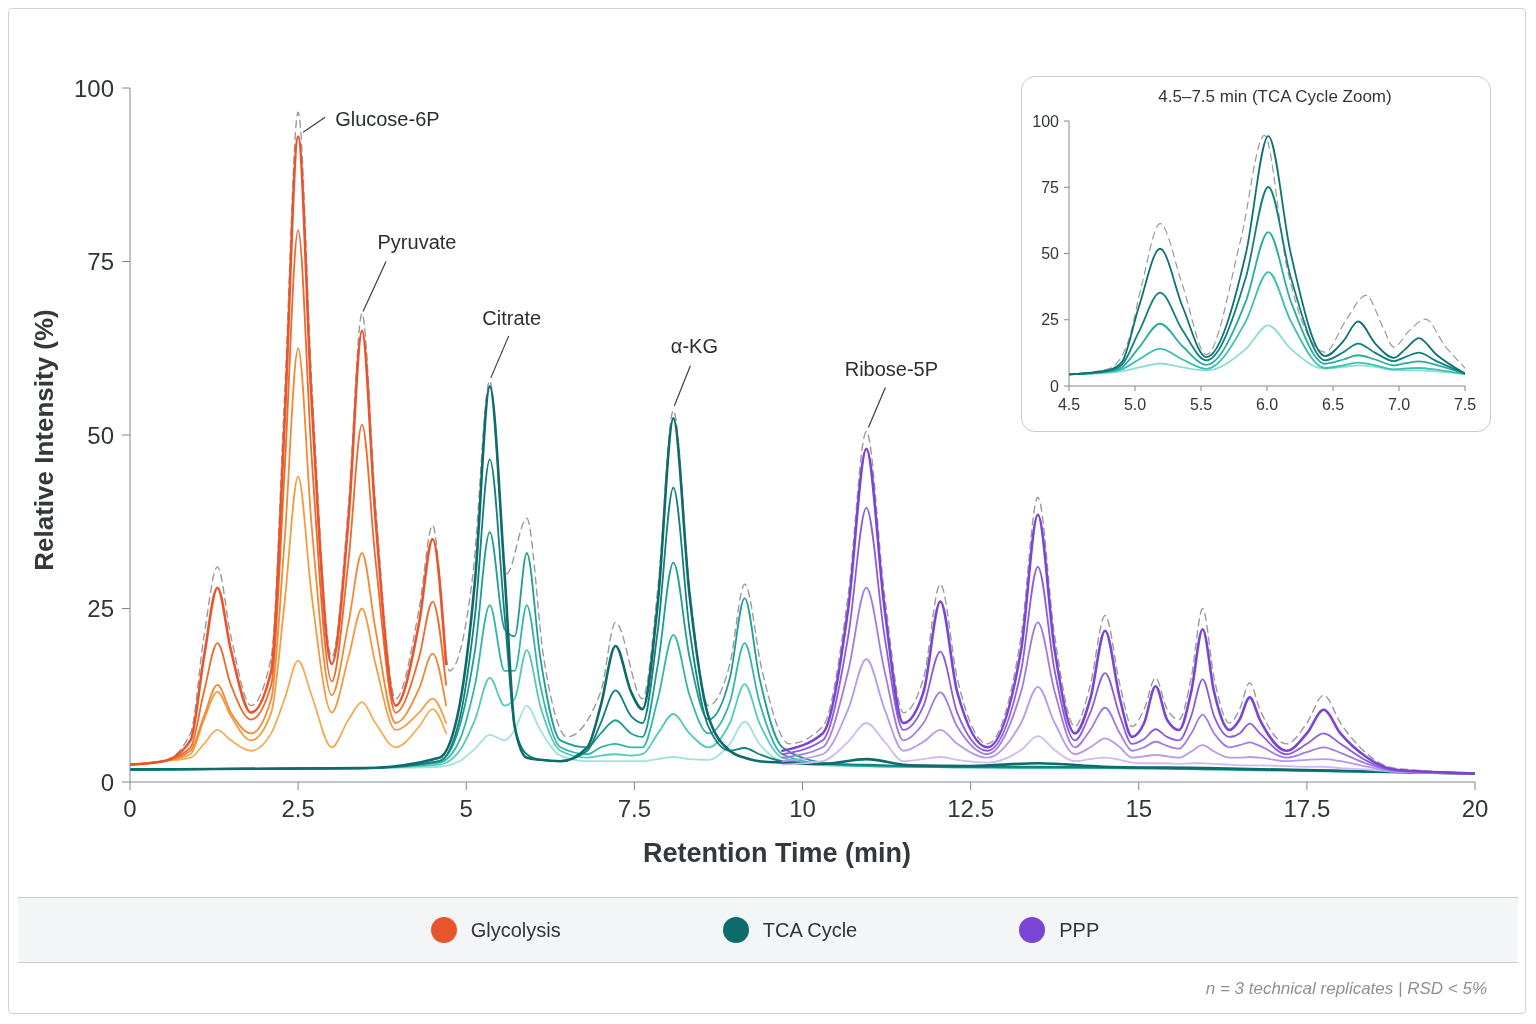 The width and height of the screenshot is (1536, 1024). I want to click on x-tick-label: 7.0, so click(1399, 405).